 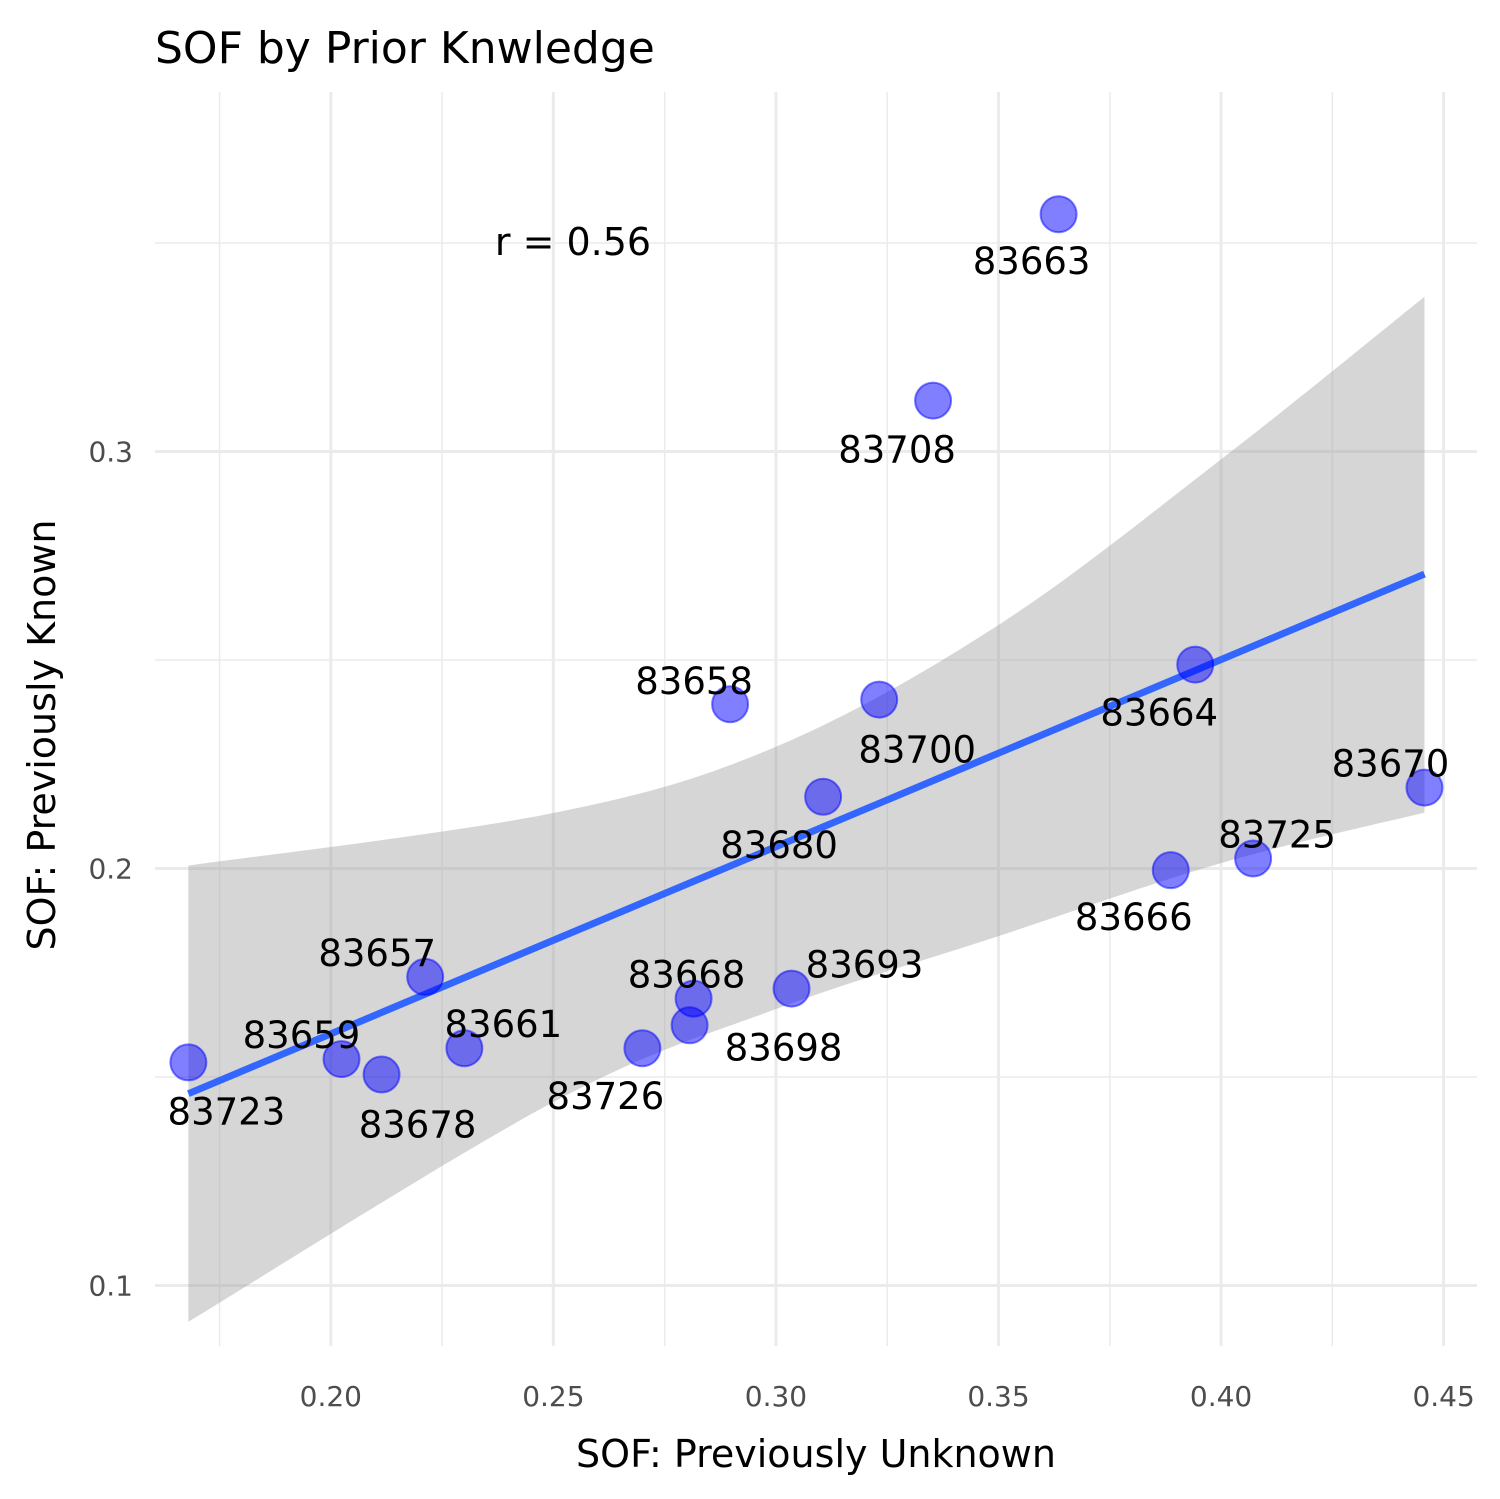 What do you see at coordinates (110, 1286) in the screenshot?
I see `y-tick-label: 0.1` at bounding box center [110, 1286].